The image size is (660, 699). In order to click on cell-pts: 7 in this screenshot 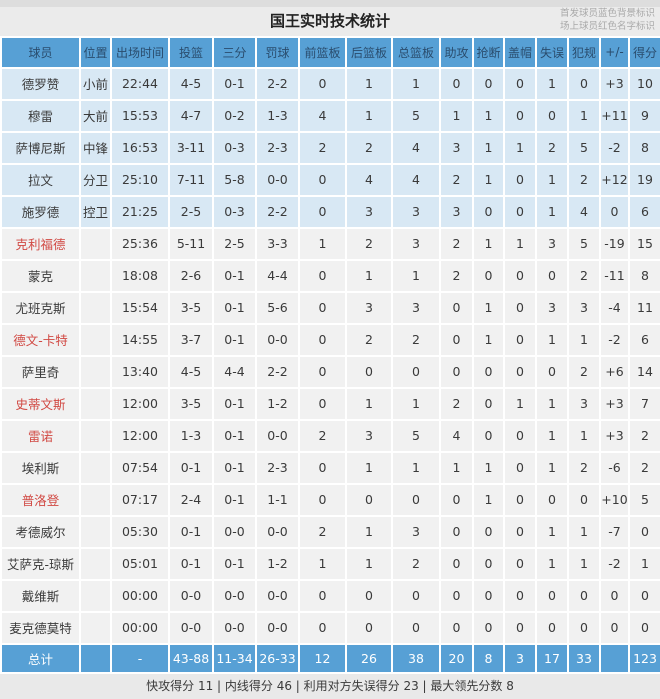, I will do `click(644, 403)`.